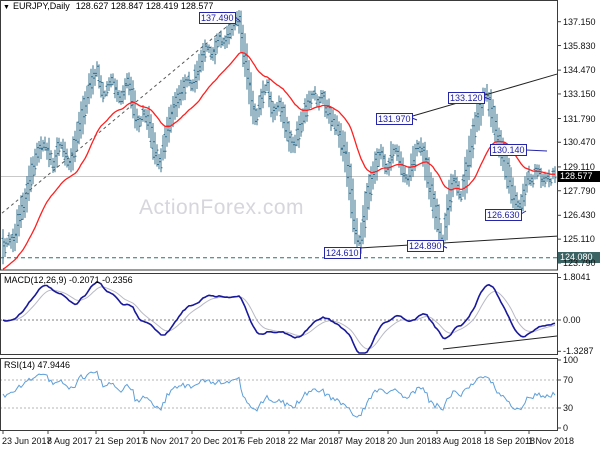 This screenshot has height=450, width=600. I want to click on macd-name: MACD(12,26,9), so click(35, 280).